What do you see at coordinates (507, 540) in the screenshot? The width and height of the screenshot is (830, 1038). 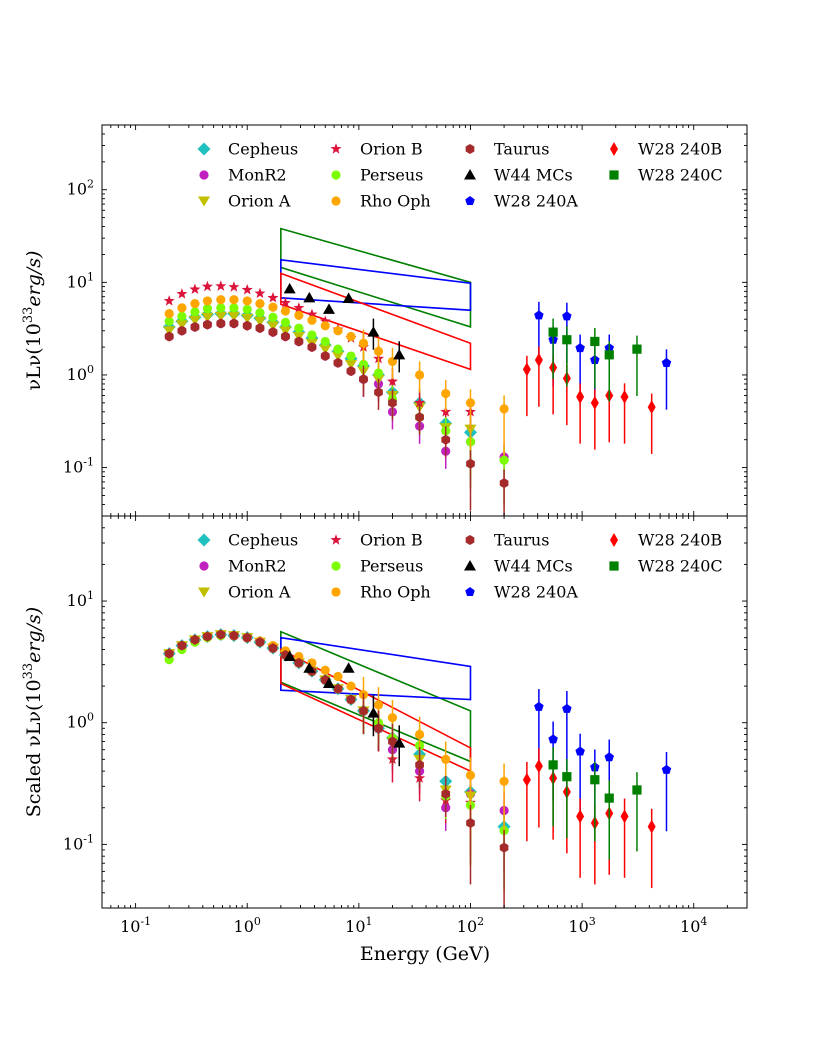 I see `legend-entry-taurus: Taurus` at bounding box center [507, 540].